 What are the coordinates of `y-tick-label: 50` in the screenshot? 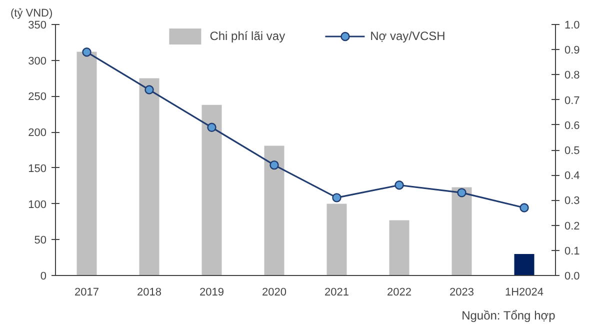 It's located at (40, 240).